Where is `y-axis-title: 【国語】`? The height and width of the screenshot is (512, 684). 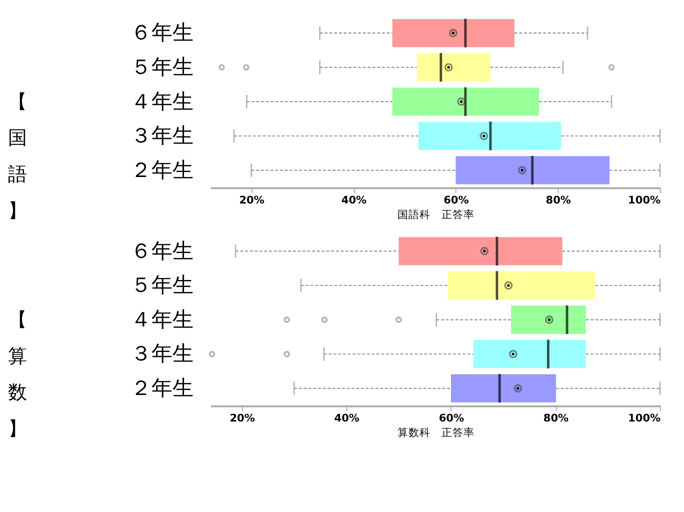 y-axis-title: 【国語】 is located at coordinates (18, 156).